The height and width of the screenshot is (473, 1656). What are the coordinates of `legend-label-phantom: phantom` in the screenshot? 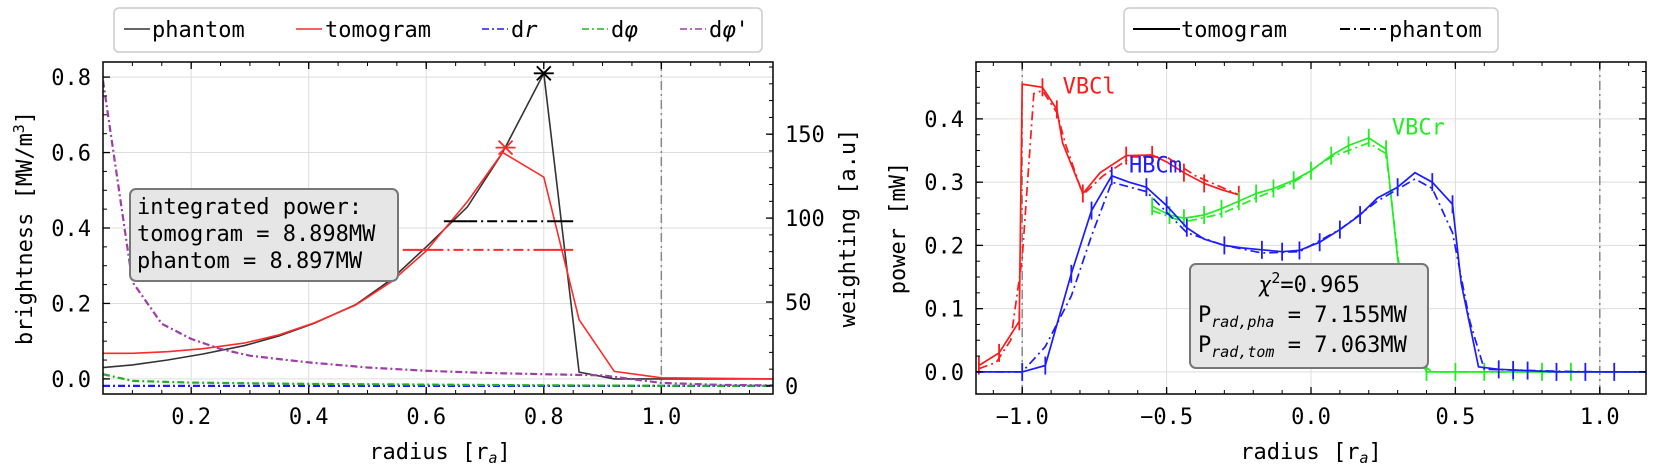 It's located at (198, 30).